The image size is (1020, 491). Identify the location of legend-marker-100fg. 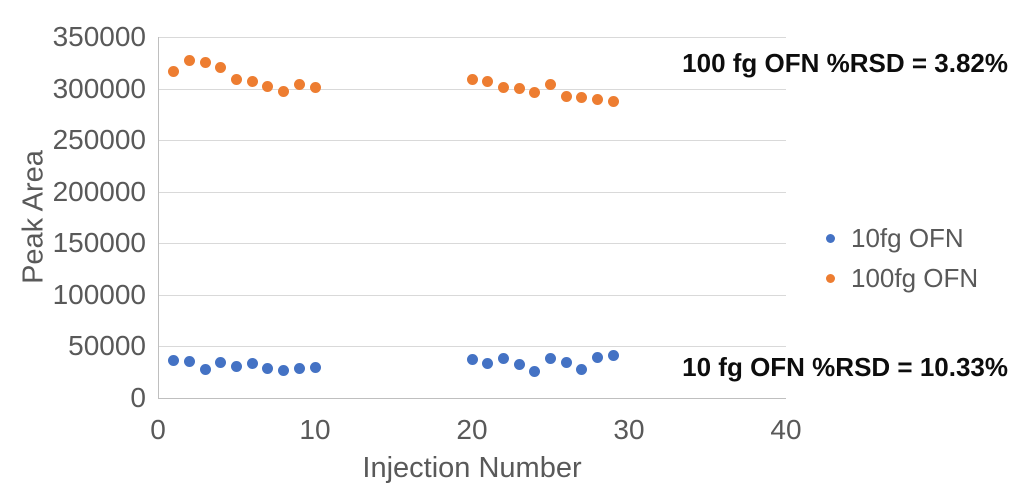
(830, 278).